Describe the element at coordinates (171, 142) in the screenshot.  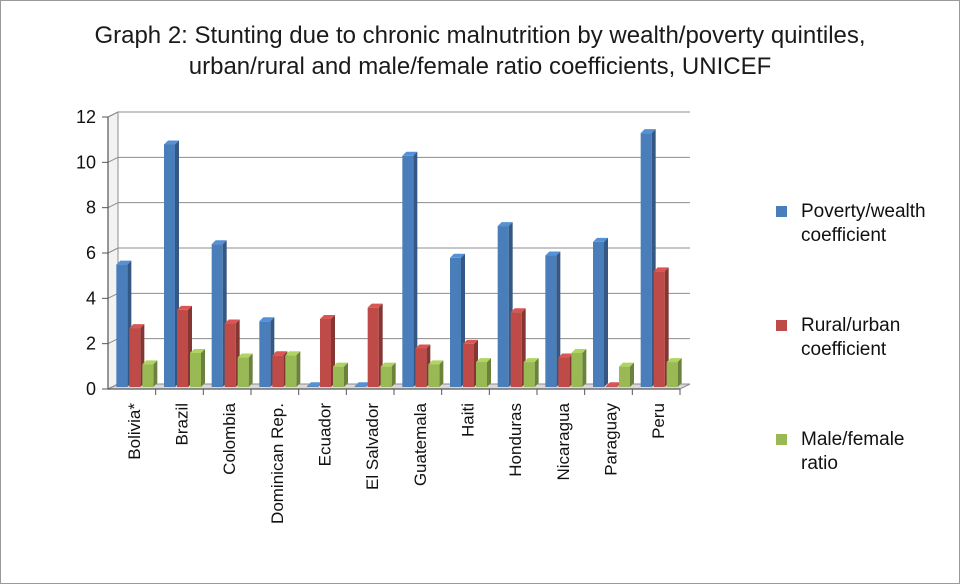
I see `bar-poverty-wealth-coefficient-brazil-top` at that location.